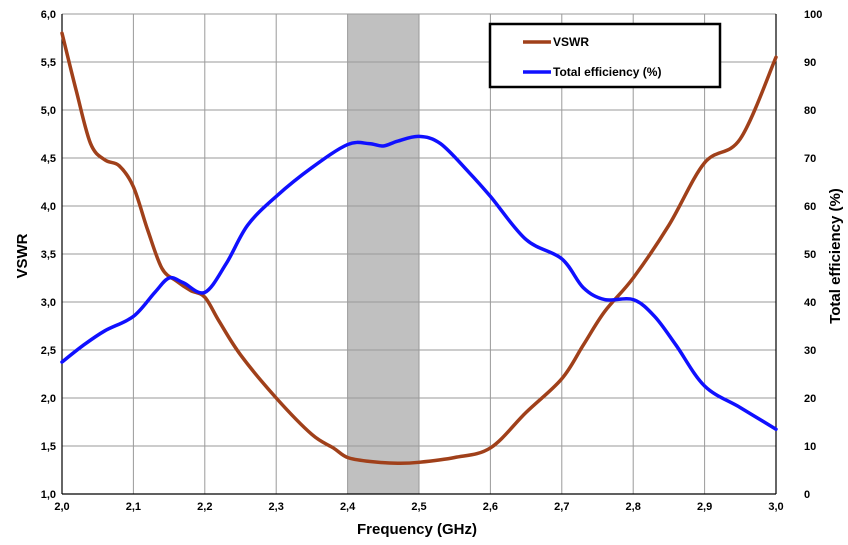 Image resolution: width=848 pixels, height=545 pixels. I want to click on y-axis-title: VSWR, so click(22, 255).